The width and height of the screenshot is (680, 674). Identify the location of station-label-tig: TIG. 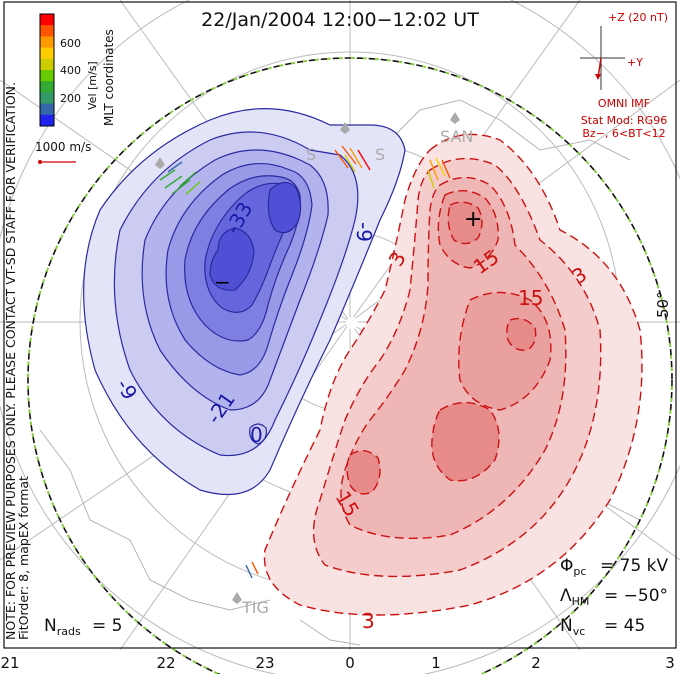
(255, 607).